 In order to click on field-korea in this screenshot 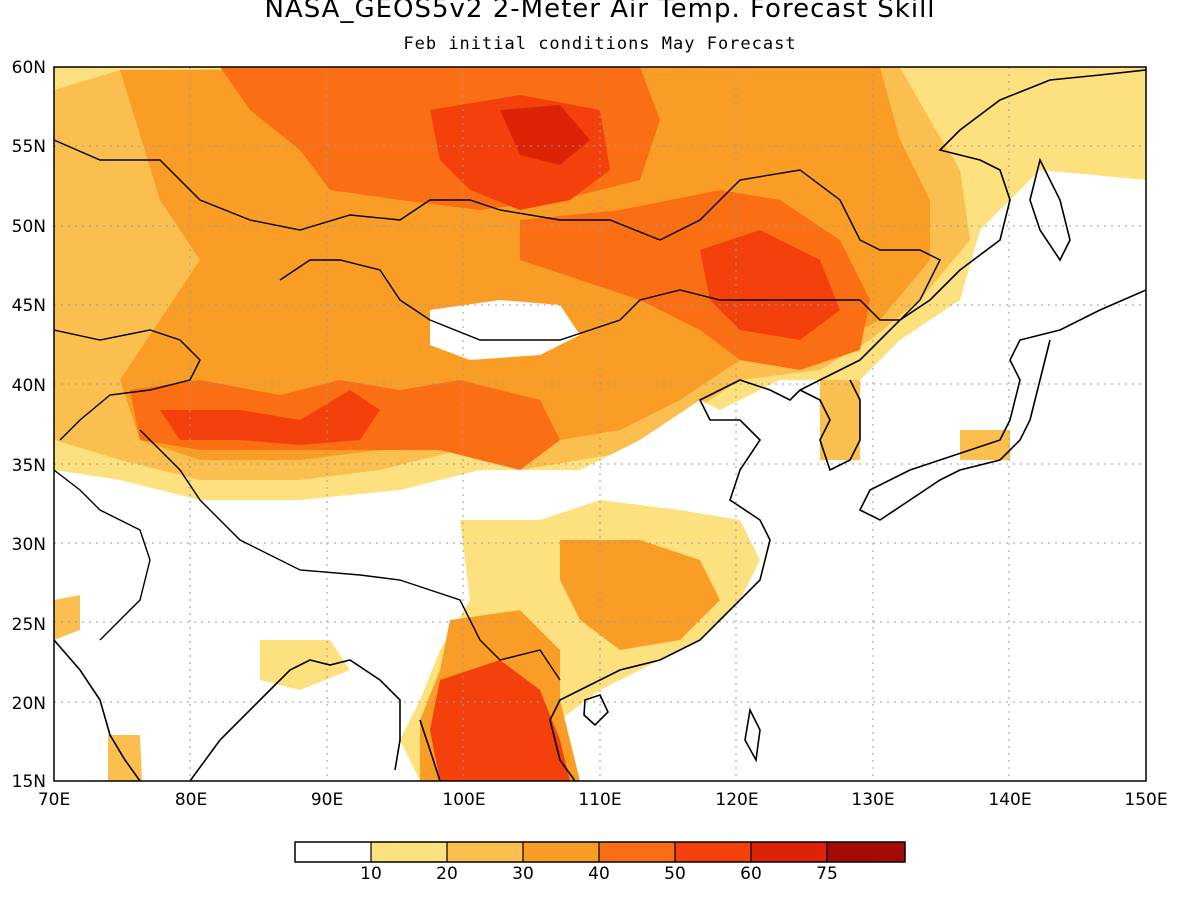, I will do `click(840, 420)`.